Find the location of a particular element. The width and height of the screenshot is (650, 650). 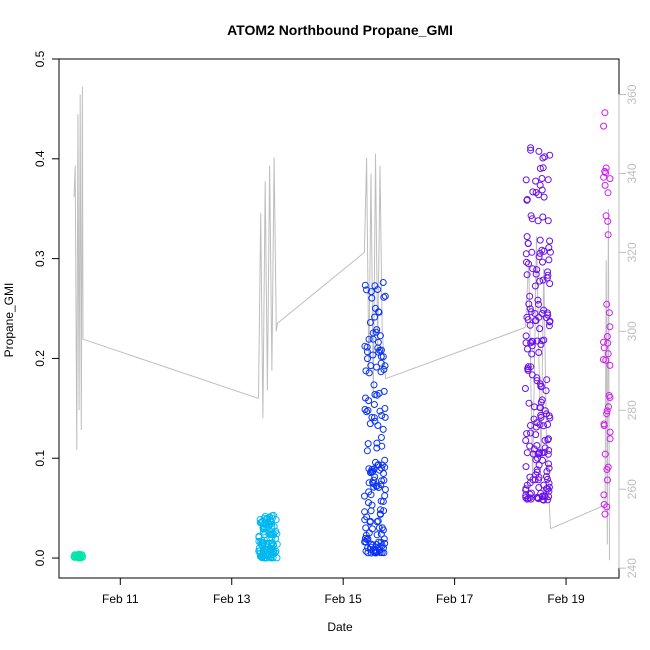

x-tick-label: Feb 13 is located at coordinates (232, 599).